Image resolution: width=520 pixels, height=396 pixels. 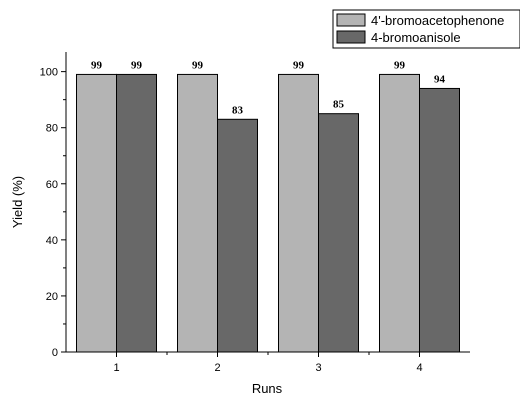 What do you see at coordinates (339, 105) in the screenshot?
I see `data-label: 85` at bounding box center [339, 105].